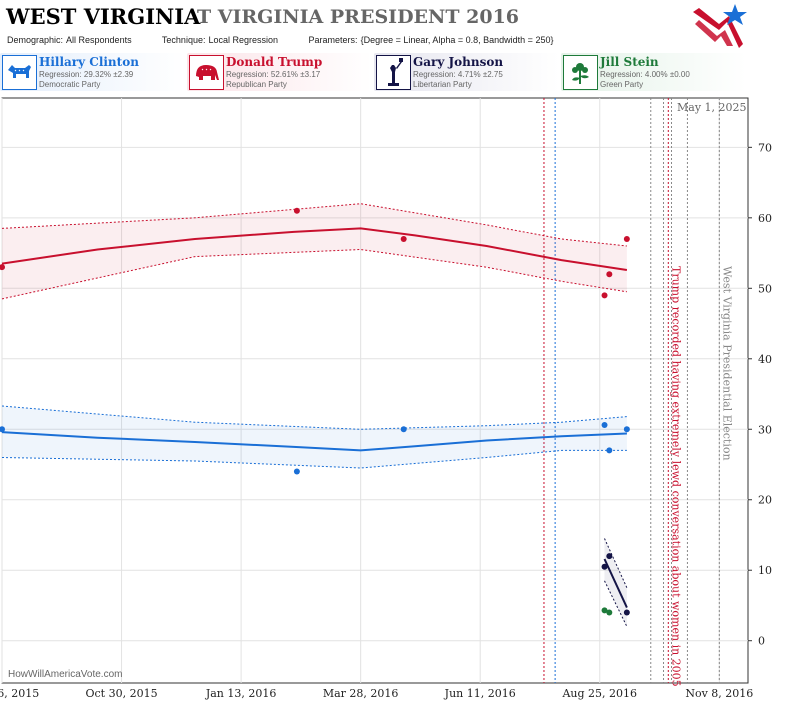  I want to click on donkey-icon, so click(19, 72).